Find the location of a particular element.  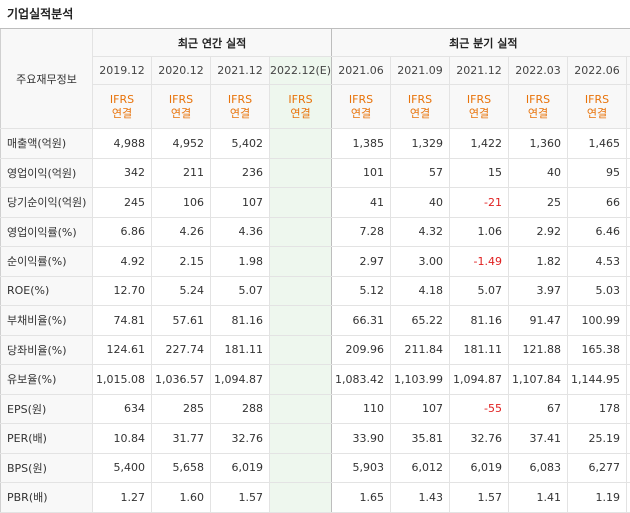

annual-value-cell: 4,952 is located at coordinates (181, 144).